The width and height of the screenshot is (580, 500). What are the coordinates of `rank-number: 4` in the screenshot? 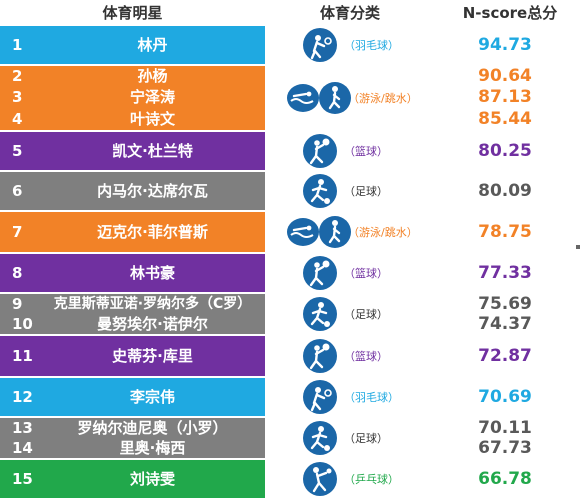 It's located at (17, 118).